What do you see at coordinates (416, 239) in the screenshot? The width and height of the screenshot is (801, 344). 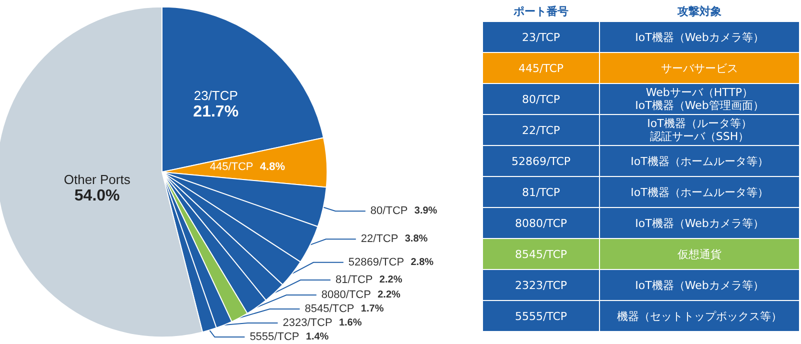 I see `data-label: 3.8%` at bounding box center [416, 239].